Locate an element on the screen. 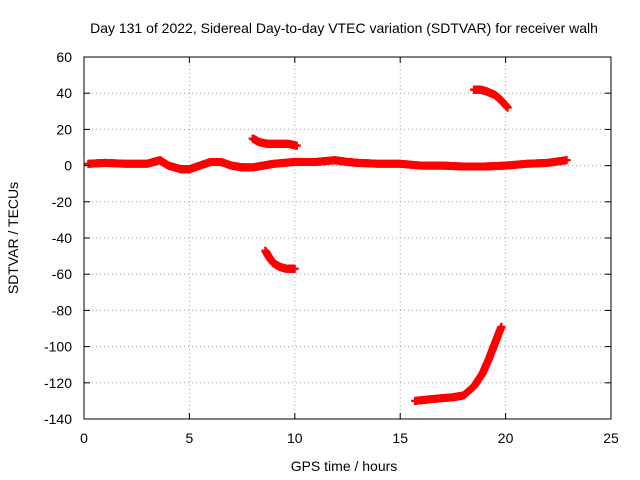 The image size is (640, 480). y-tick-label: -80 is located at coordinates (62, 310).